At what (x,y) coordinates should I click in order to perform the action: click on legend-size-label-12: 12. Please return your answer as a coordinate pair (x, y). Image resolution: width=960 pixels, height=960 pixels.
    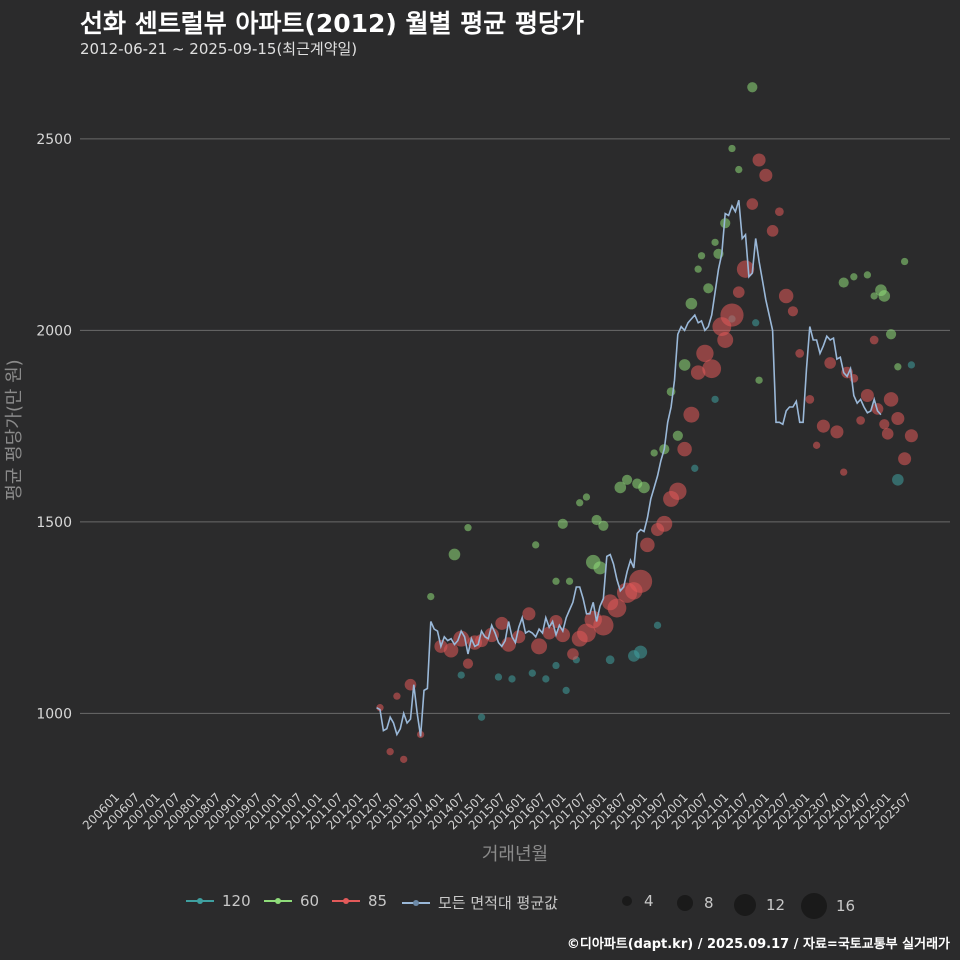
    Looking at the image, I should click on (776, 905).